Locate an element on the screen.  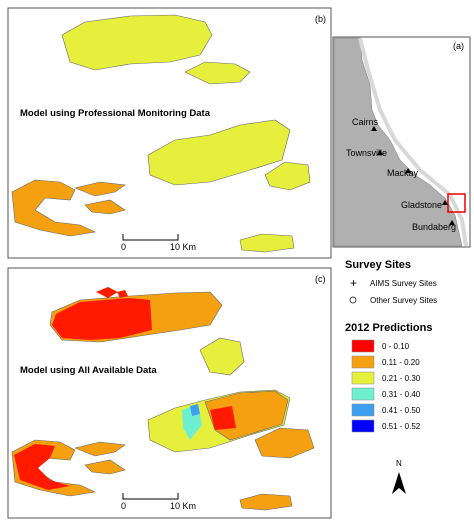
legend-item: AIMS Survey Sites is located at coordinates (403, 283).